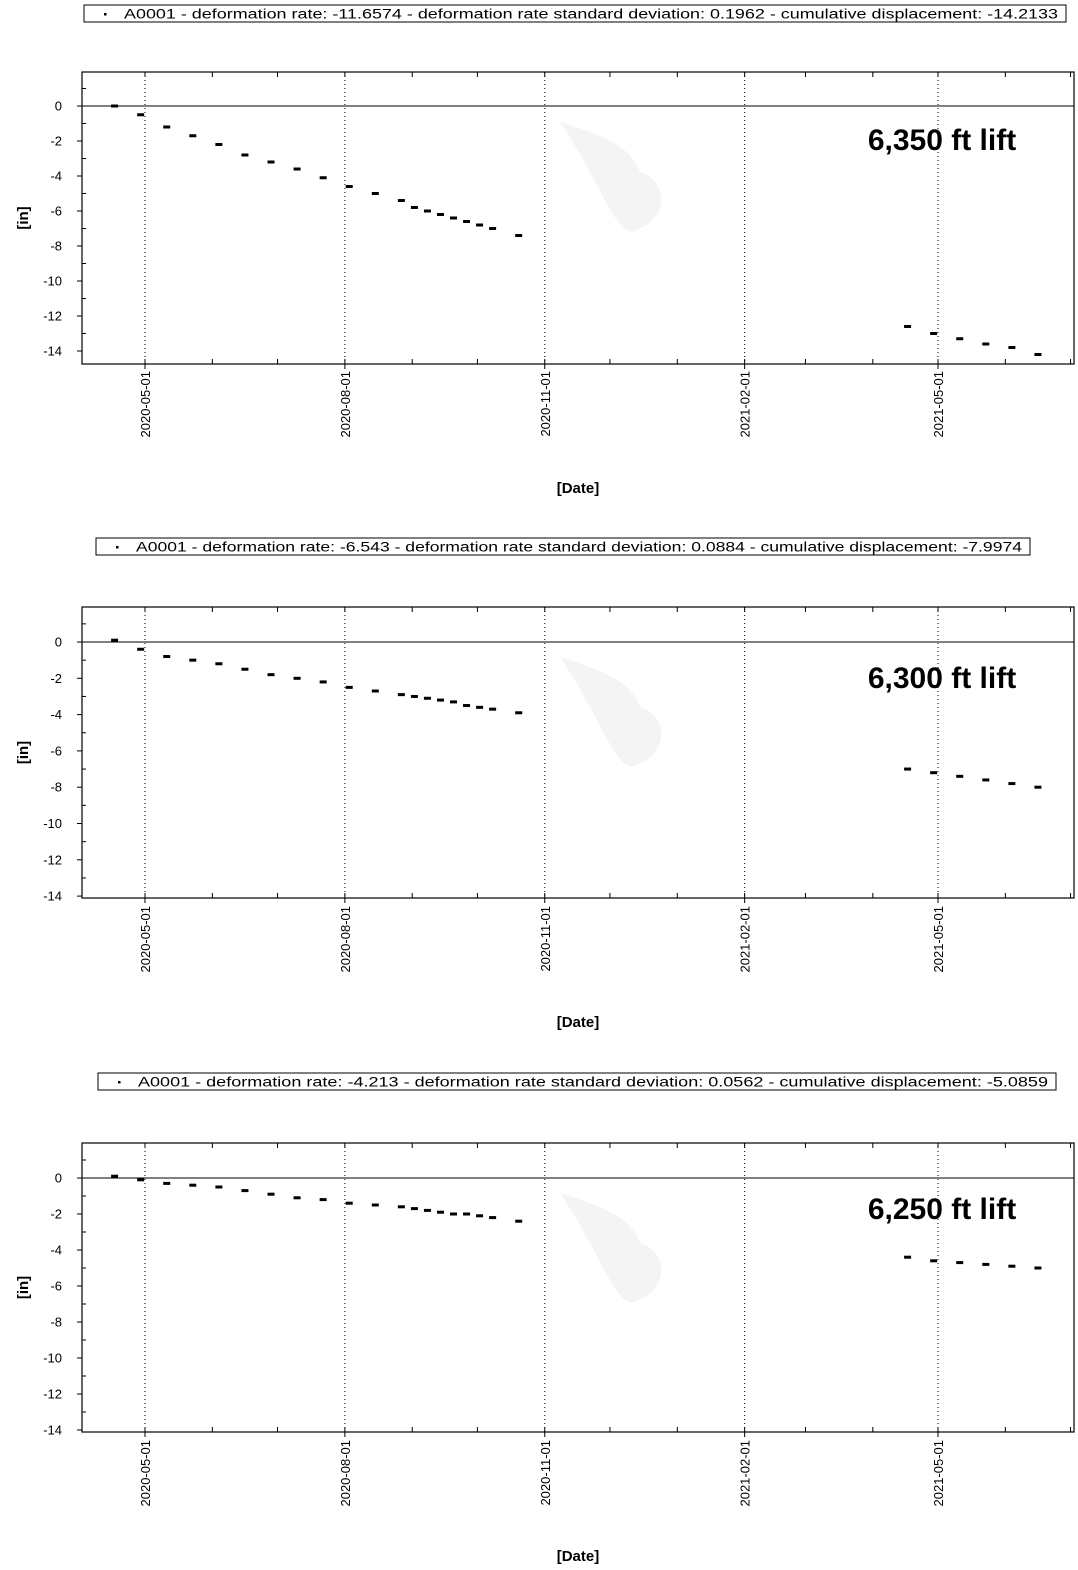 This screenshot has width=1078, height=1570. Describe the element at coordinates (23, 752) in the screenshot. I see `y-axis-label: [in]` at that location.